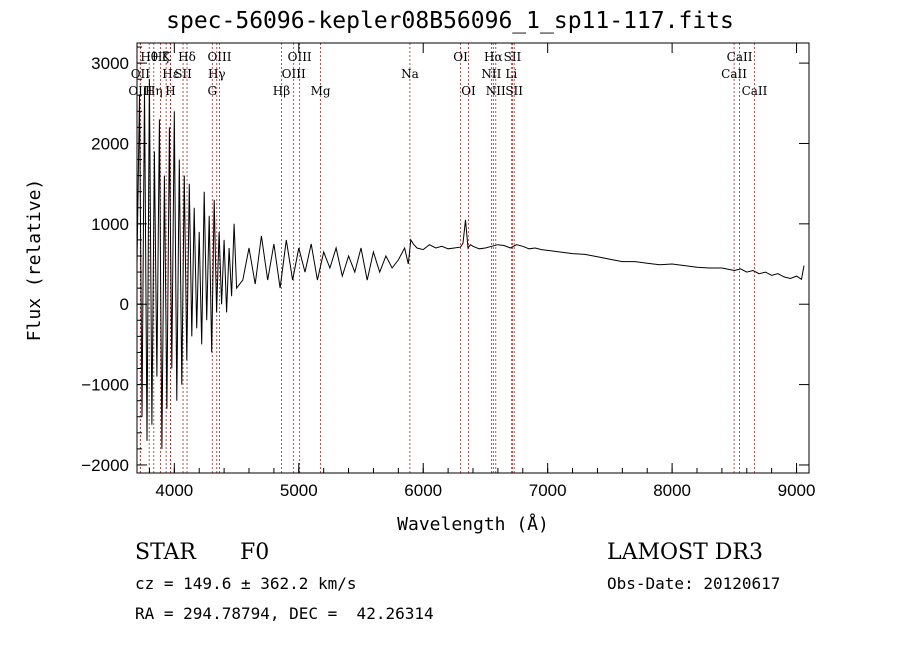 The height and width of the screenshot is (649, 900). I want to click on obs-date-text: Obs-Date: 20120617, so click(694, 583).